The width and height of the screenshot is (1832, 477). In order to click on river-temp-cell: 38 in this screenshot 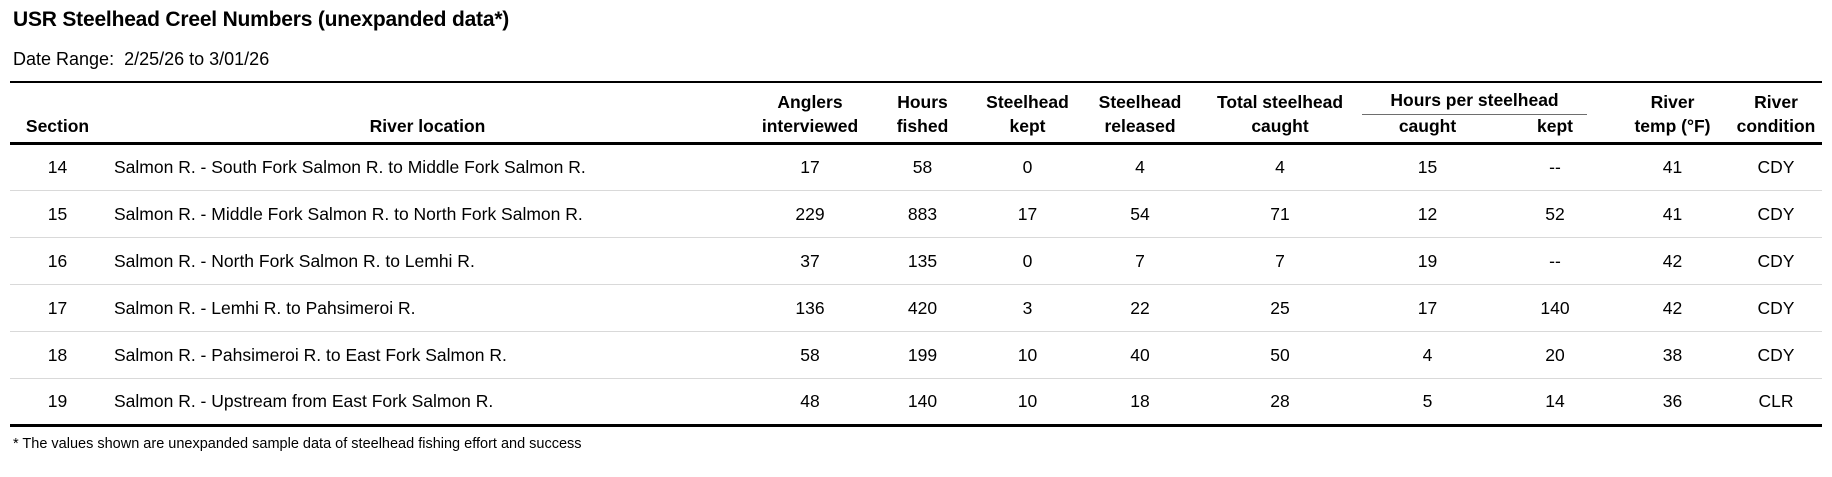, I will do `click(1672, 355)`.